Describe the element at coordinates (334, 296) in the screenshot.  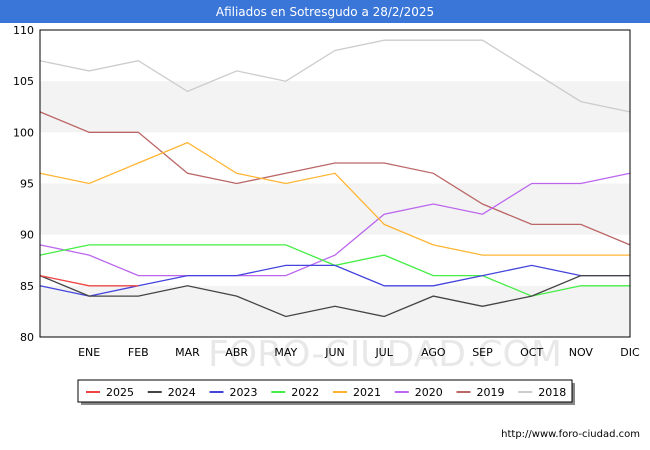
I see `series-line-2024` at that location.